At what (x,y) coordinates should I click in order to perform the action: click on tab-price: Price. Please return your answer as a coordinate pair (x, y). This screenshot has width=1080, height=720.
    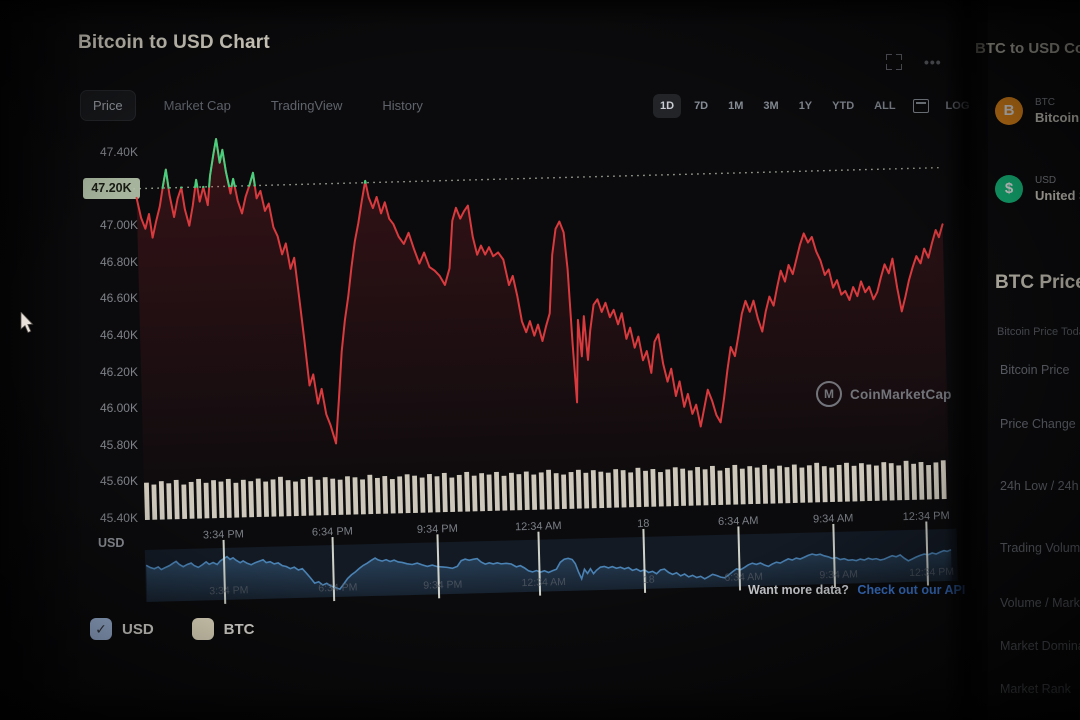
    Looking at the image, I should click on (108, 105).